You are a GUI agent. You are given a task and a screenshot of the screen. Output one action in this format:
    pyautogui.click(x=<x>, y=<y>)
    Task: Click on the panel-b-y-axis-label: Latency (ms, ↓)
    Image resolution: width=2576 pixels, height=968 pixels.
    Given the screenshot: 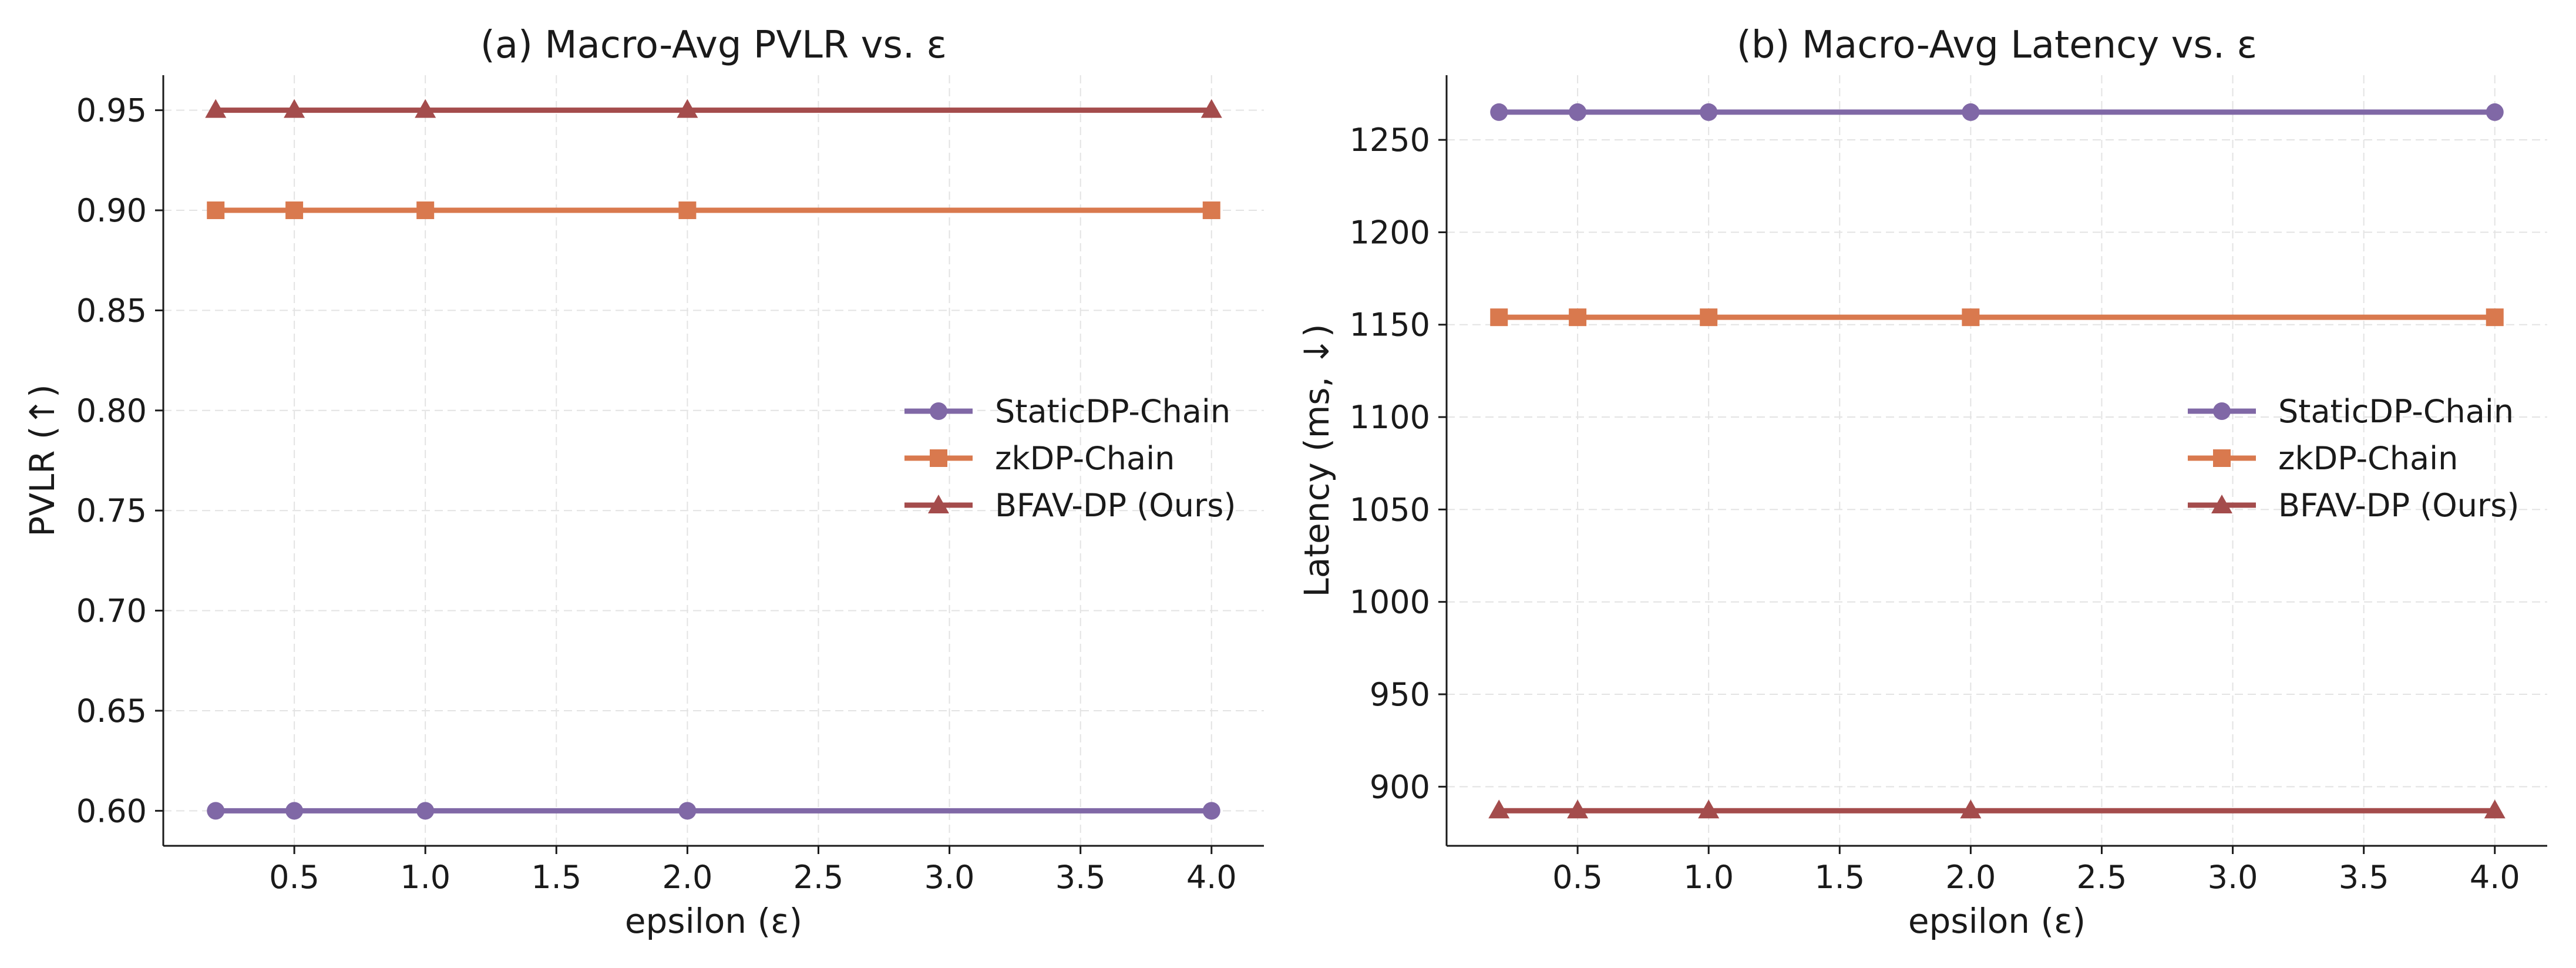 What is the action you would take?
    pyautogui.click(x=1317, y=460)
    